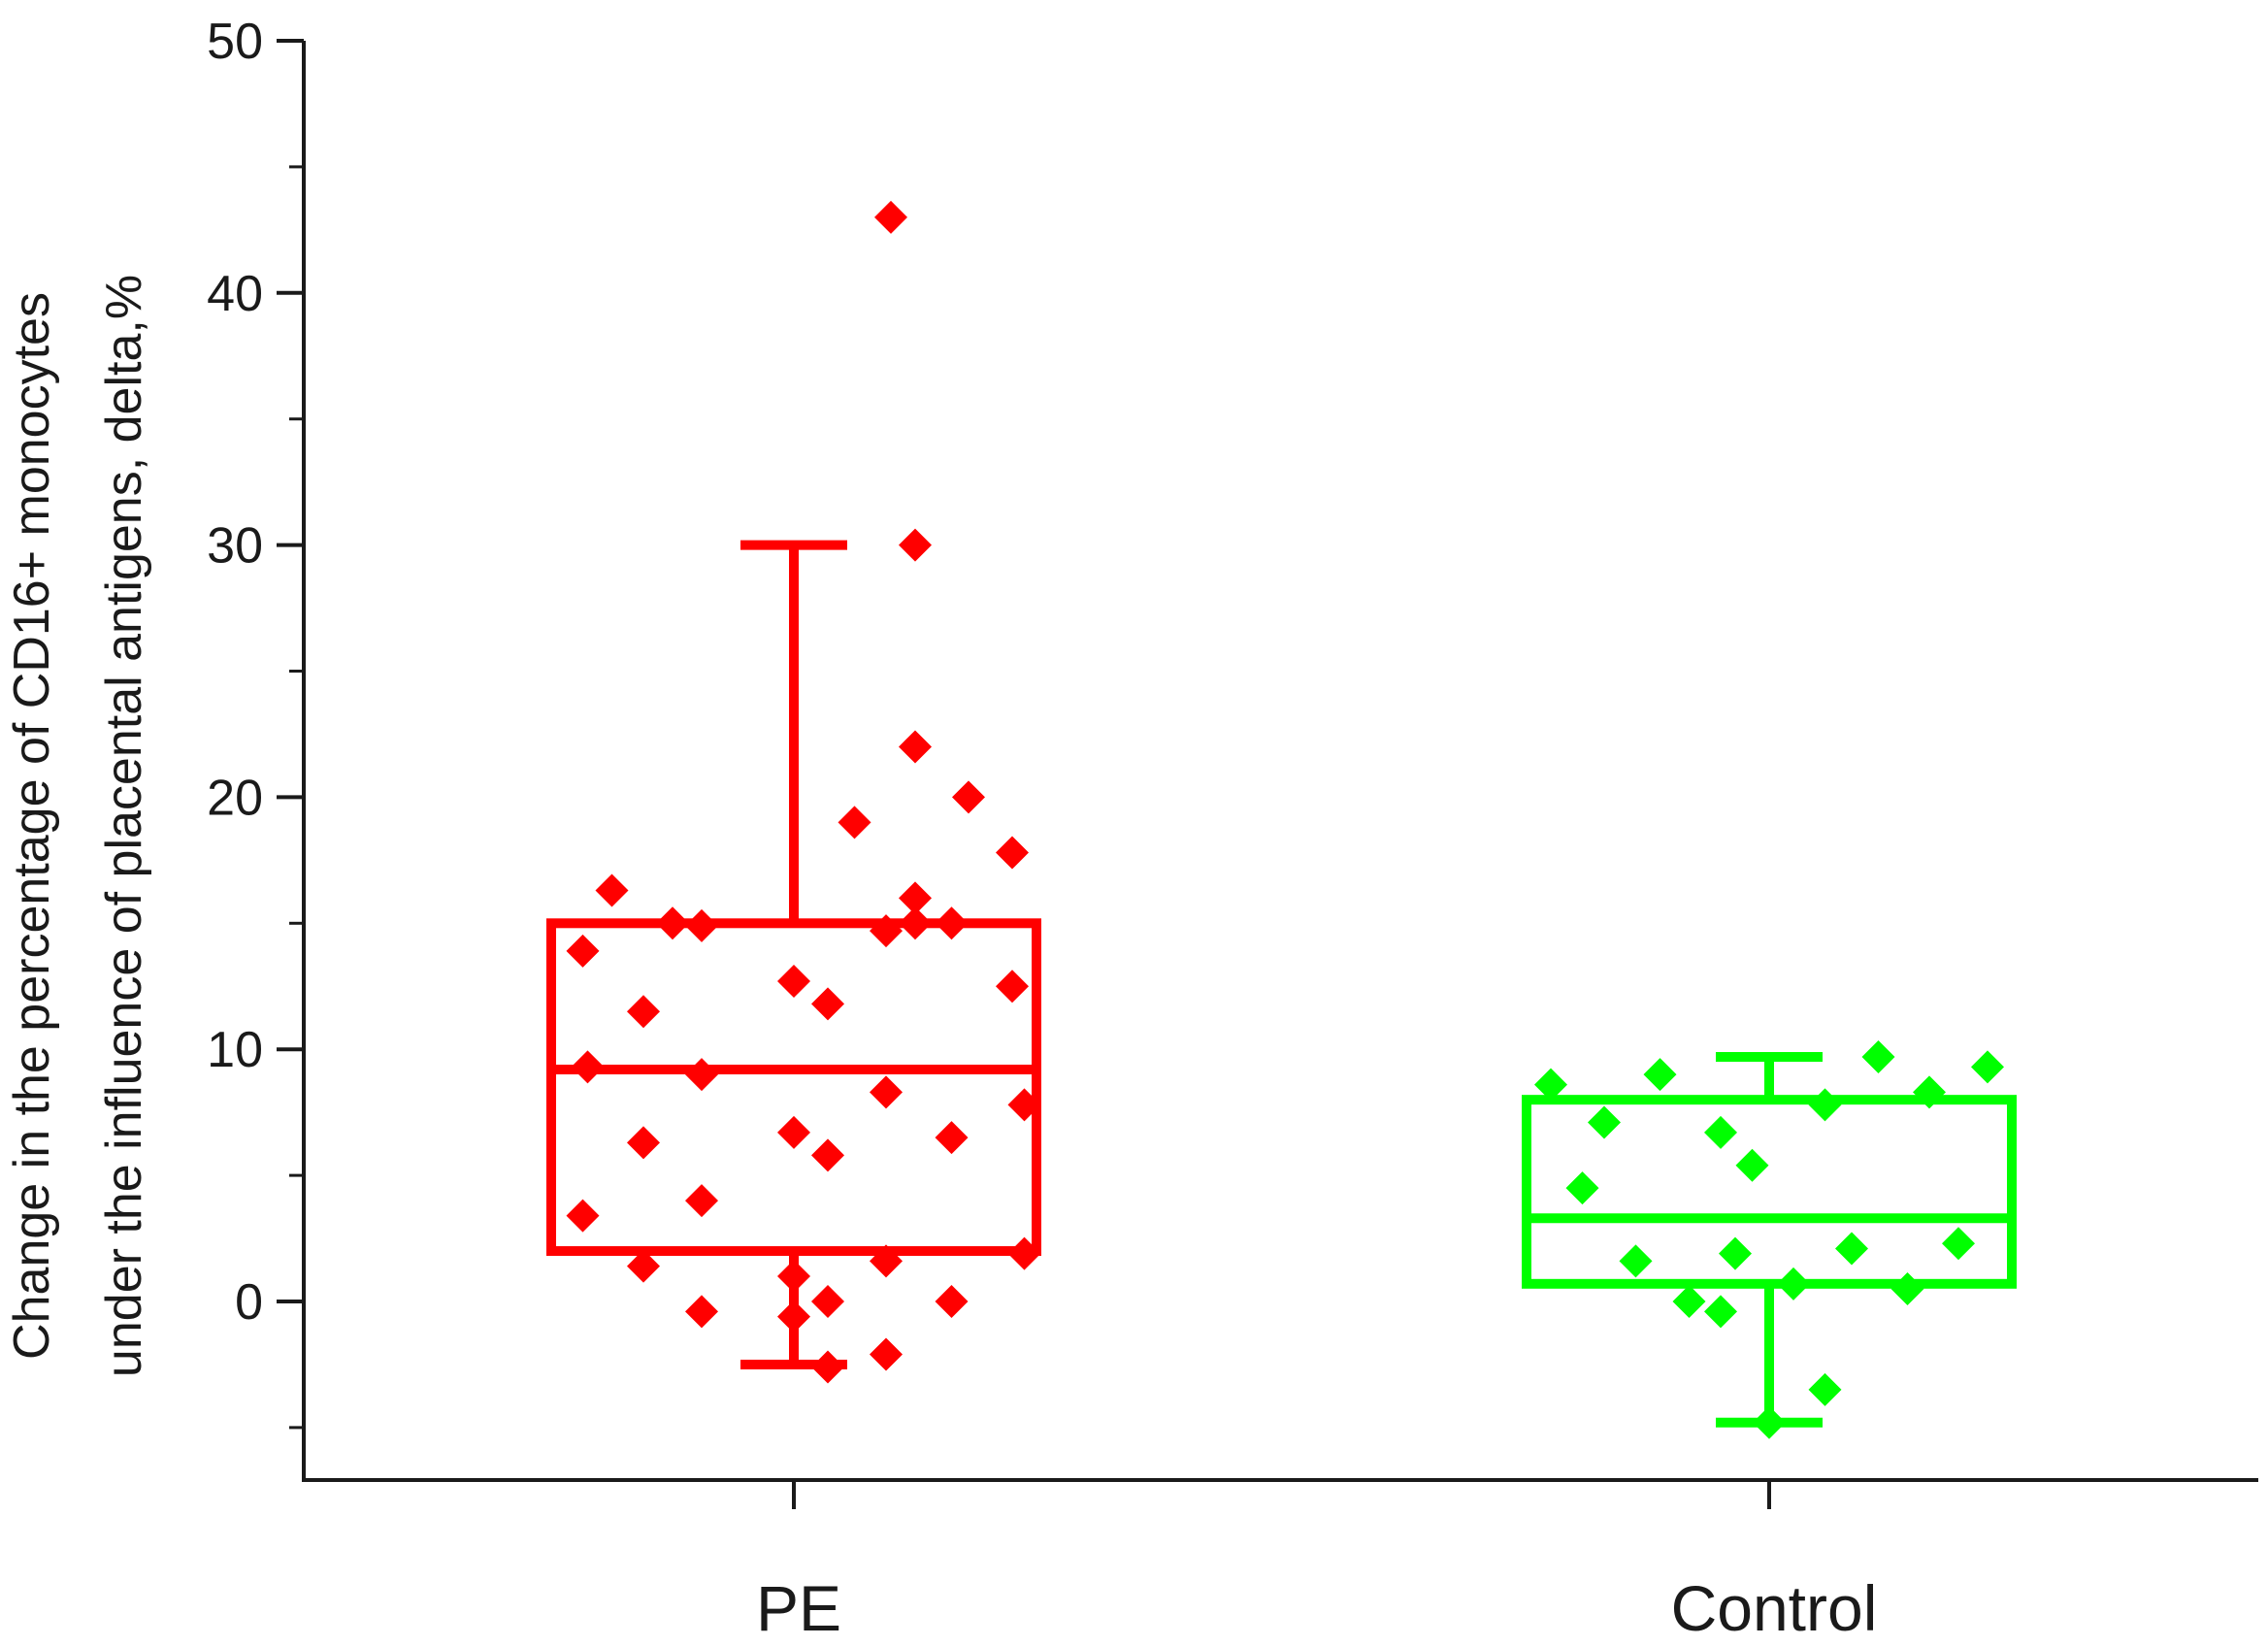  What do you see at coordinates (249, 1302) in the screenshot?
I see `y-tick-label: 0` at bounding box center [249, 1302].